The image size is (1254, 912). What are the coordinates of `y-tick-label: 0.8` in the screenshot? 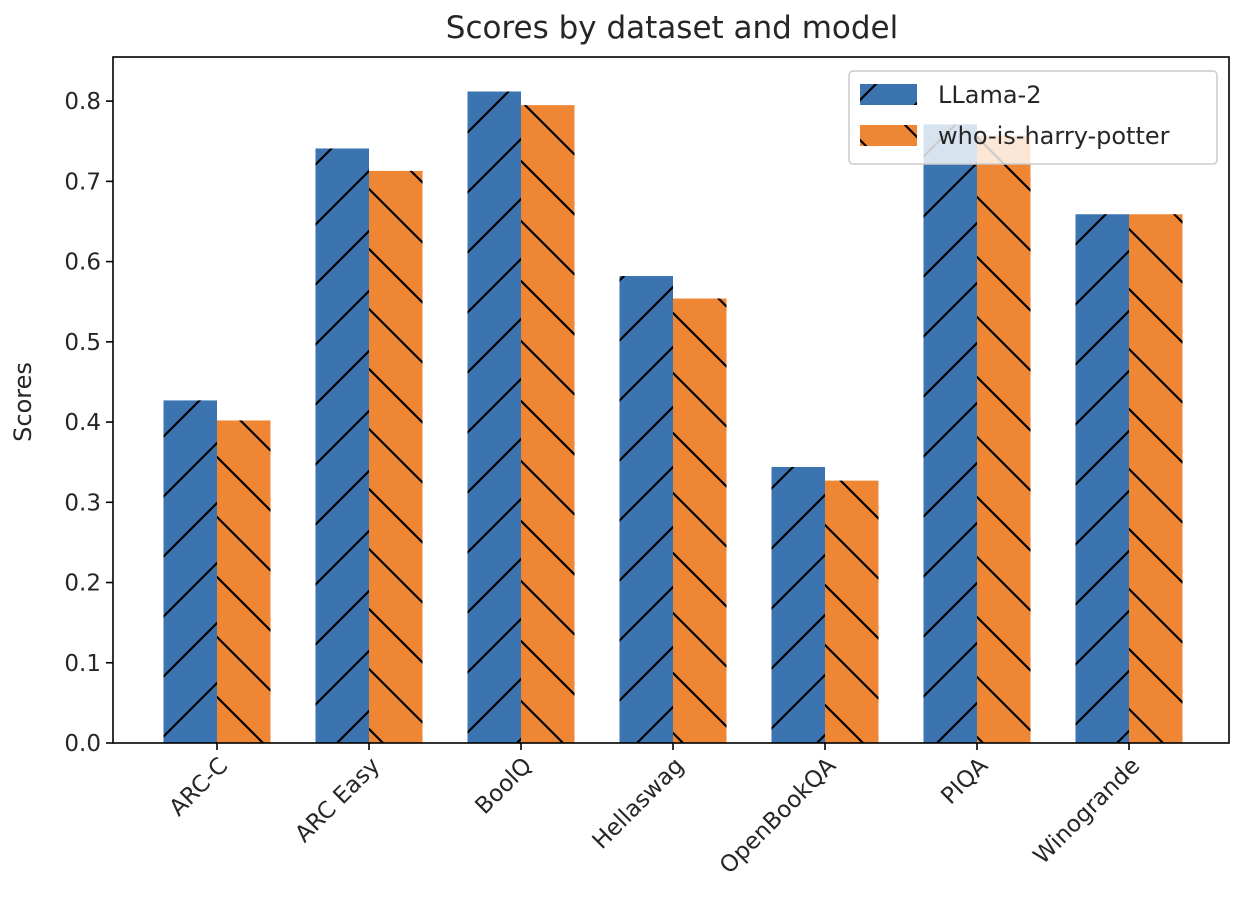 It's located at (82, 102).